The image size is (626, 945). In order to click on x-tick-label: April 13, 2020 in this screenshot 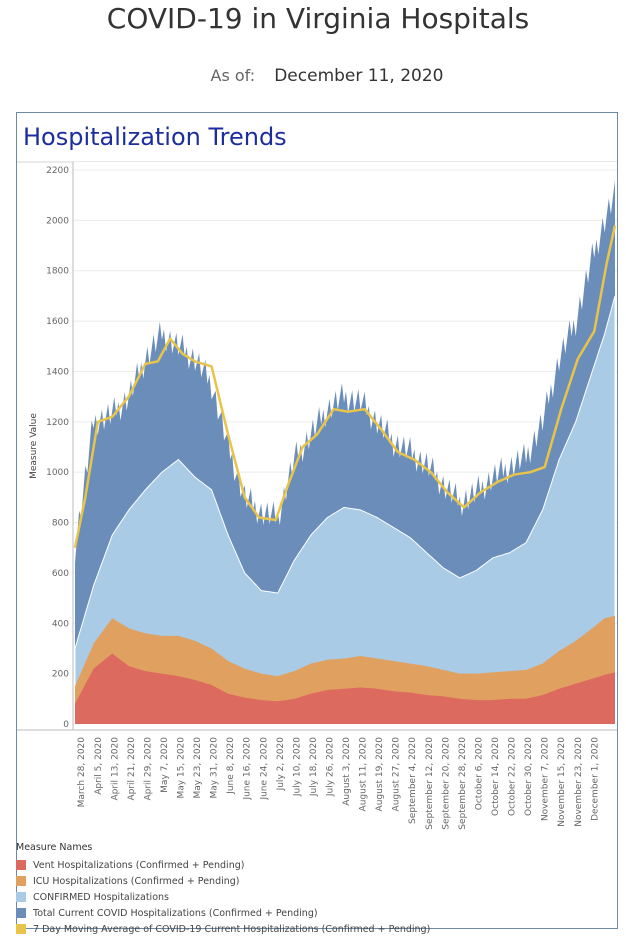, I will do `click(115, 769)`.